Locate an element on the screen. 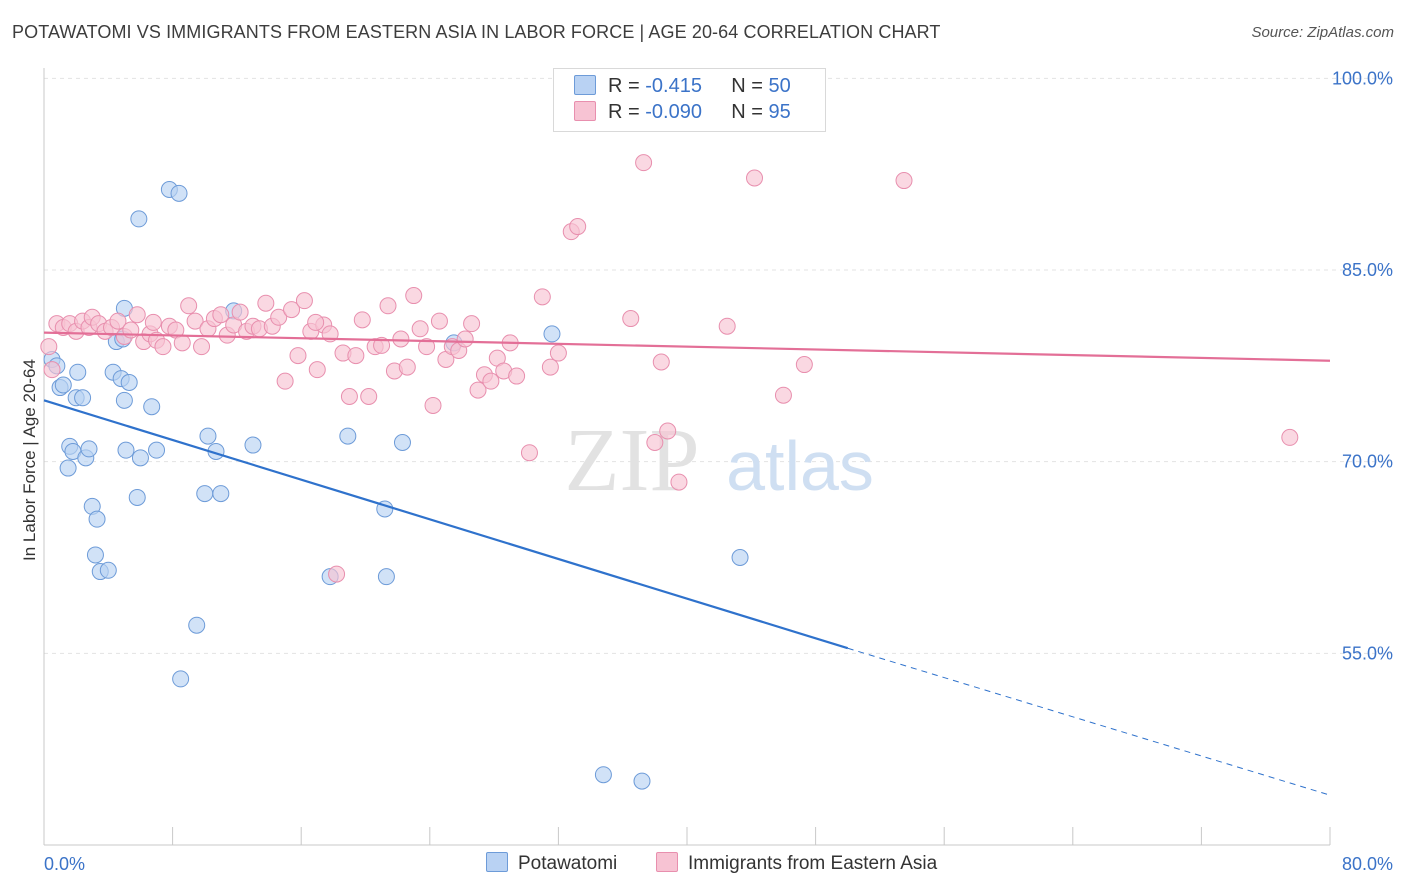 The image size is (1406, 892). potawatomi-trend-extension is located at coordinates (1089, 721).